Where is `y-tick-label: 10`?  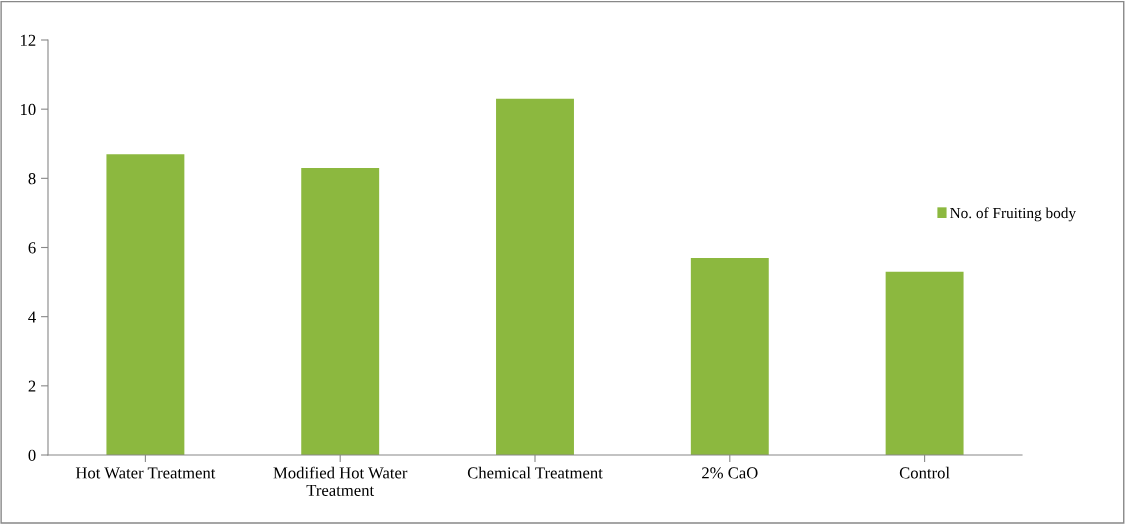 y-tick-label: 10 is located at coordinates (28, 109).